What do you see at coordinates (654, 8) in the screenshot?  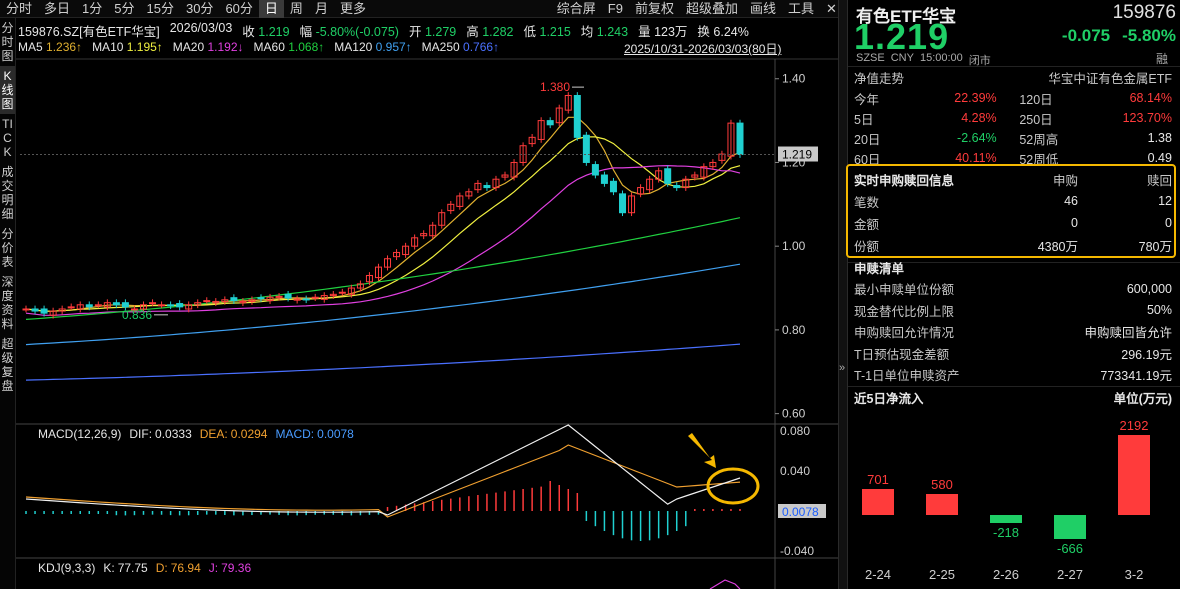 I see `toolbar-action: 前复权` at bounding box center [654, 8].